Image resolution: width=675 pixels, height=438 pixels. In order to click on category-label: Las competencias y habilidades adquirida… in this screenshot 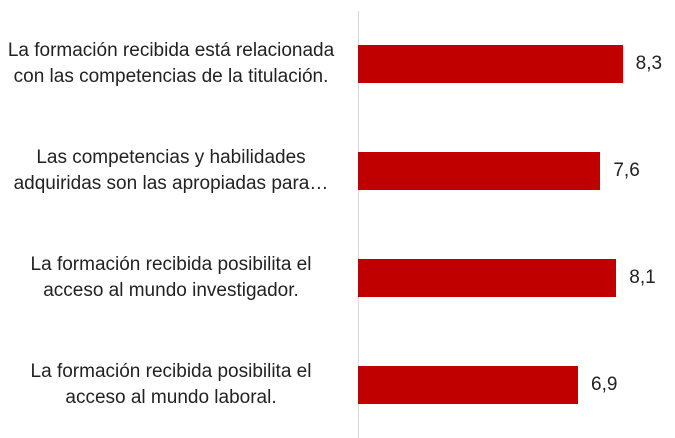, I will do `click(171, 171)`.